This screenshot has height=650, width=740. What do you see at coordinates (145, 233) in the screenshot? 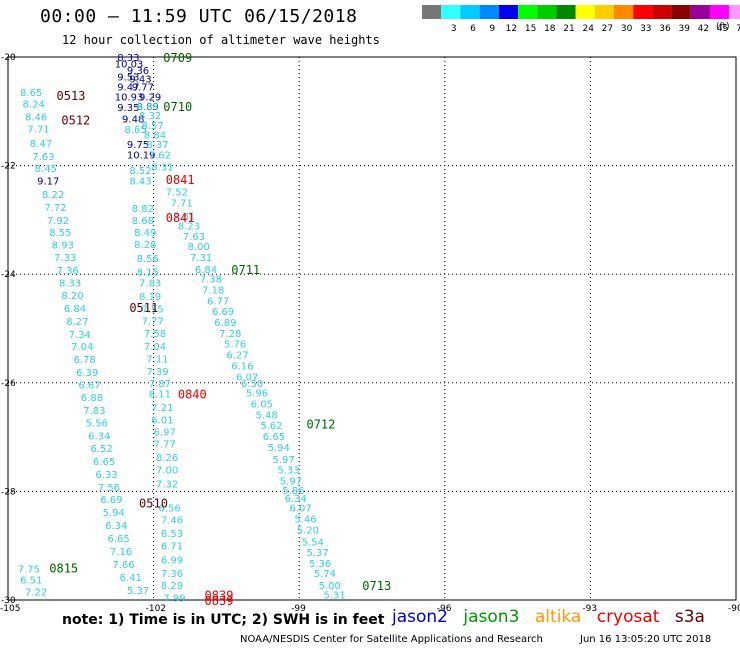
I see `wave-height-value: 8.49` at bounding box center [145, 233].